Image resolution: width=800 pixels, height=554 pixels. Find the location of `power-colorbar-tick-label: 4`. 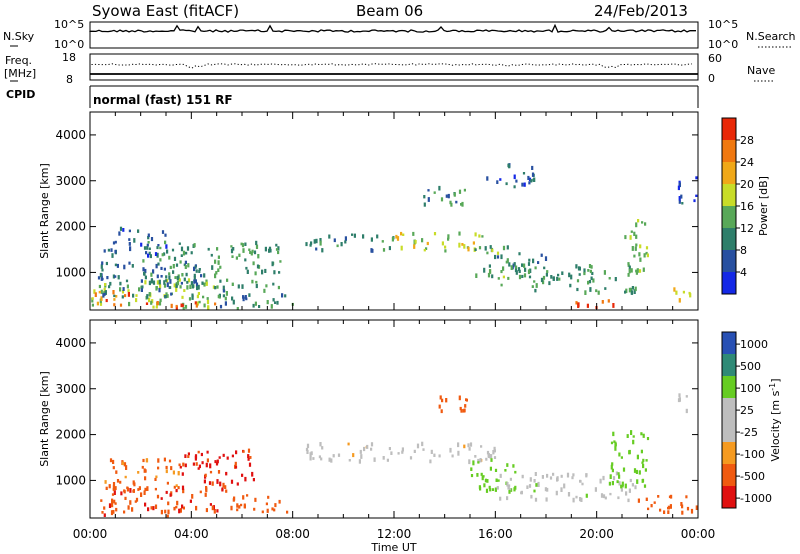

power-colorbar-tick-label: 4 is located at coordinates (743, 272).